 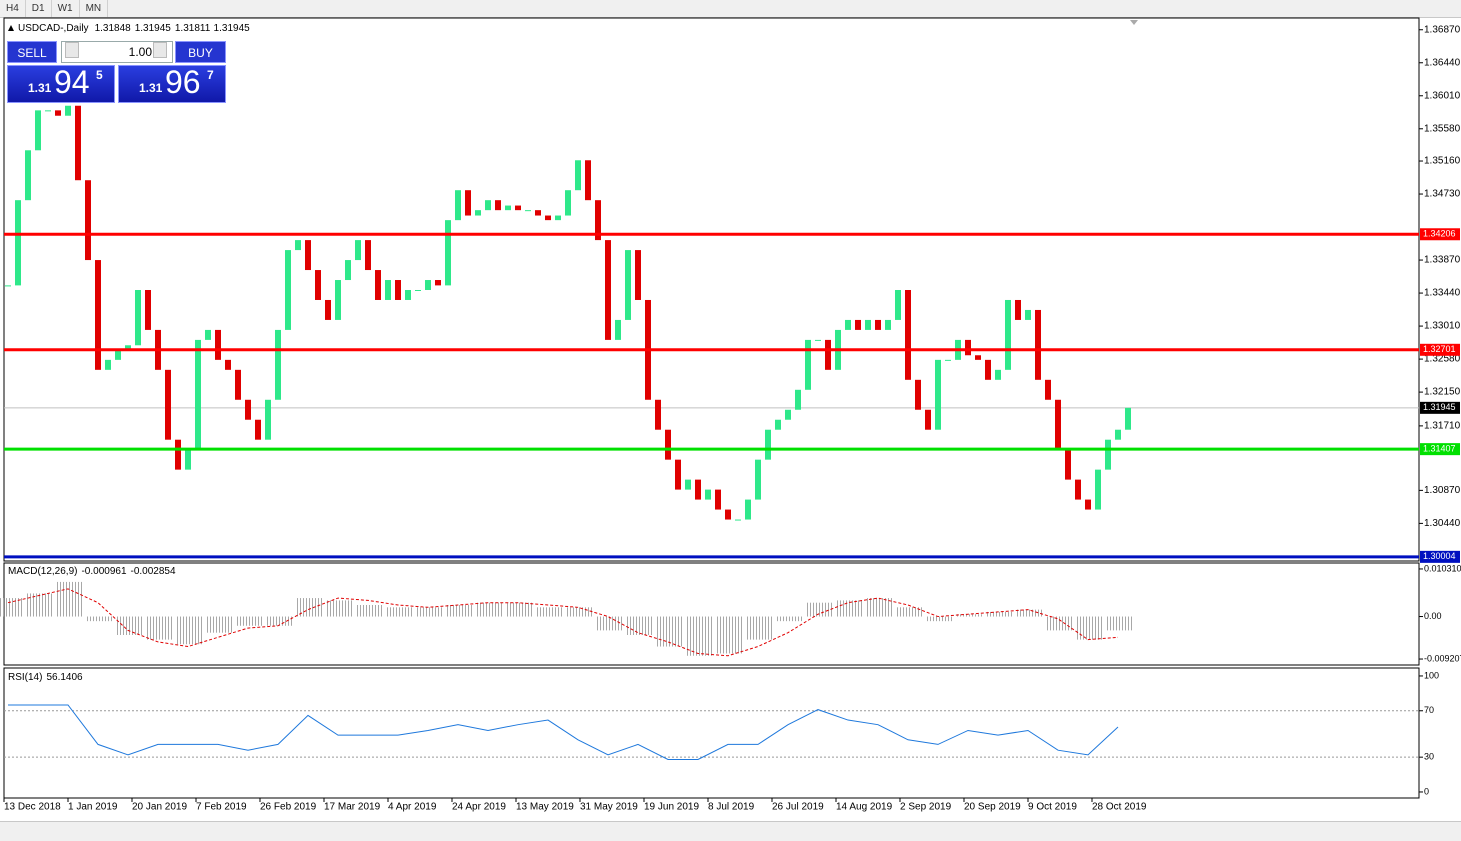 I want to click on y-tick-label: 1.35580, so click(x=1442, y=128).